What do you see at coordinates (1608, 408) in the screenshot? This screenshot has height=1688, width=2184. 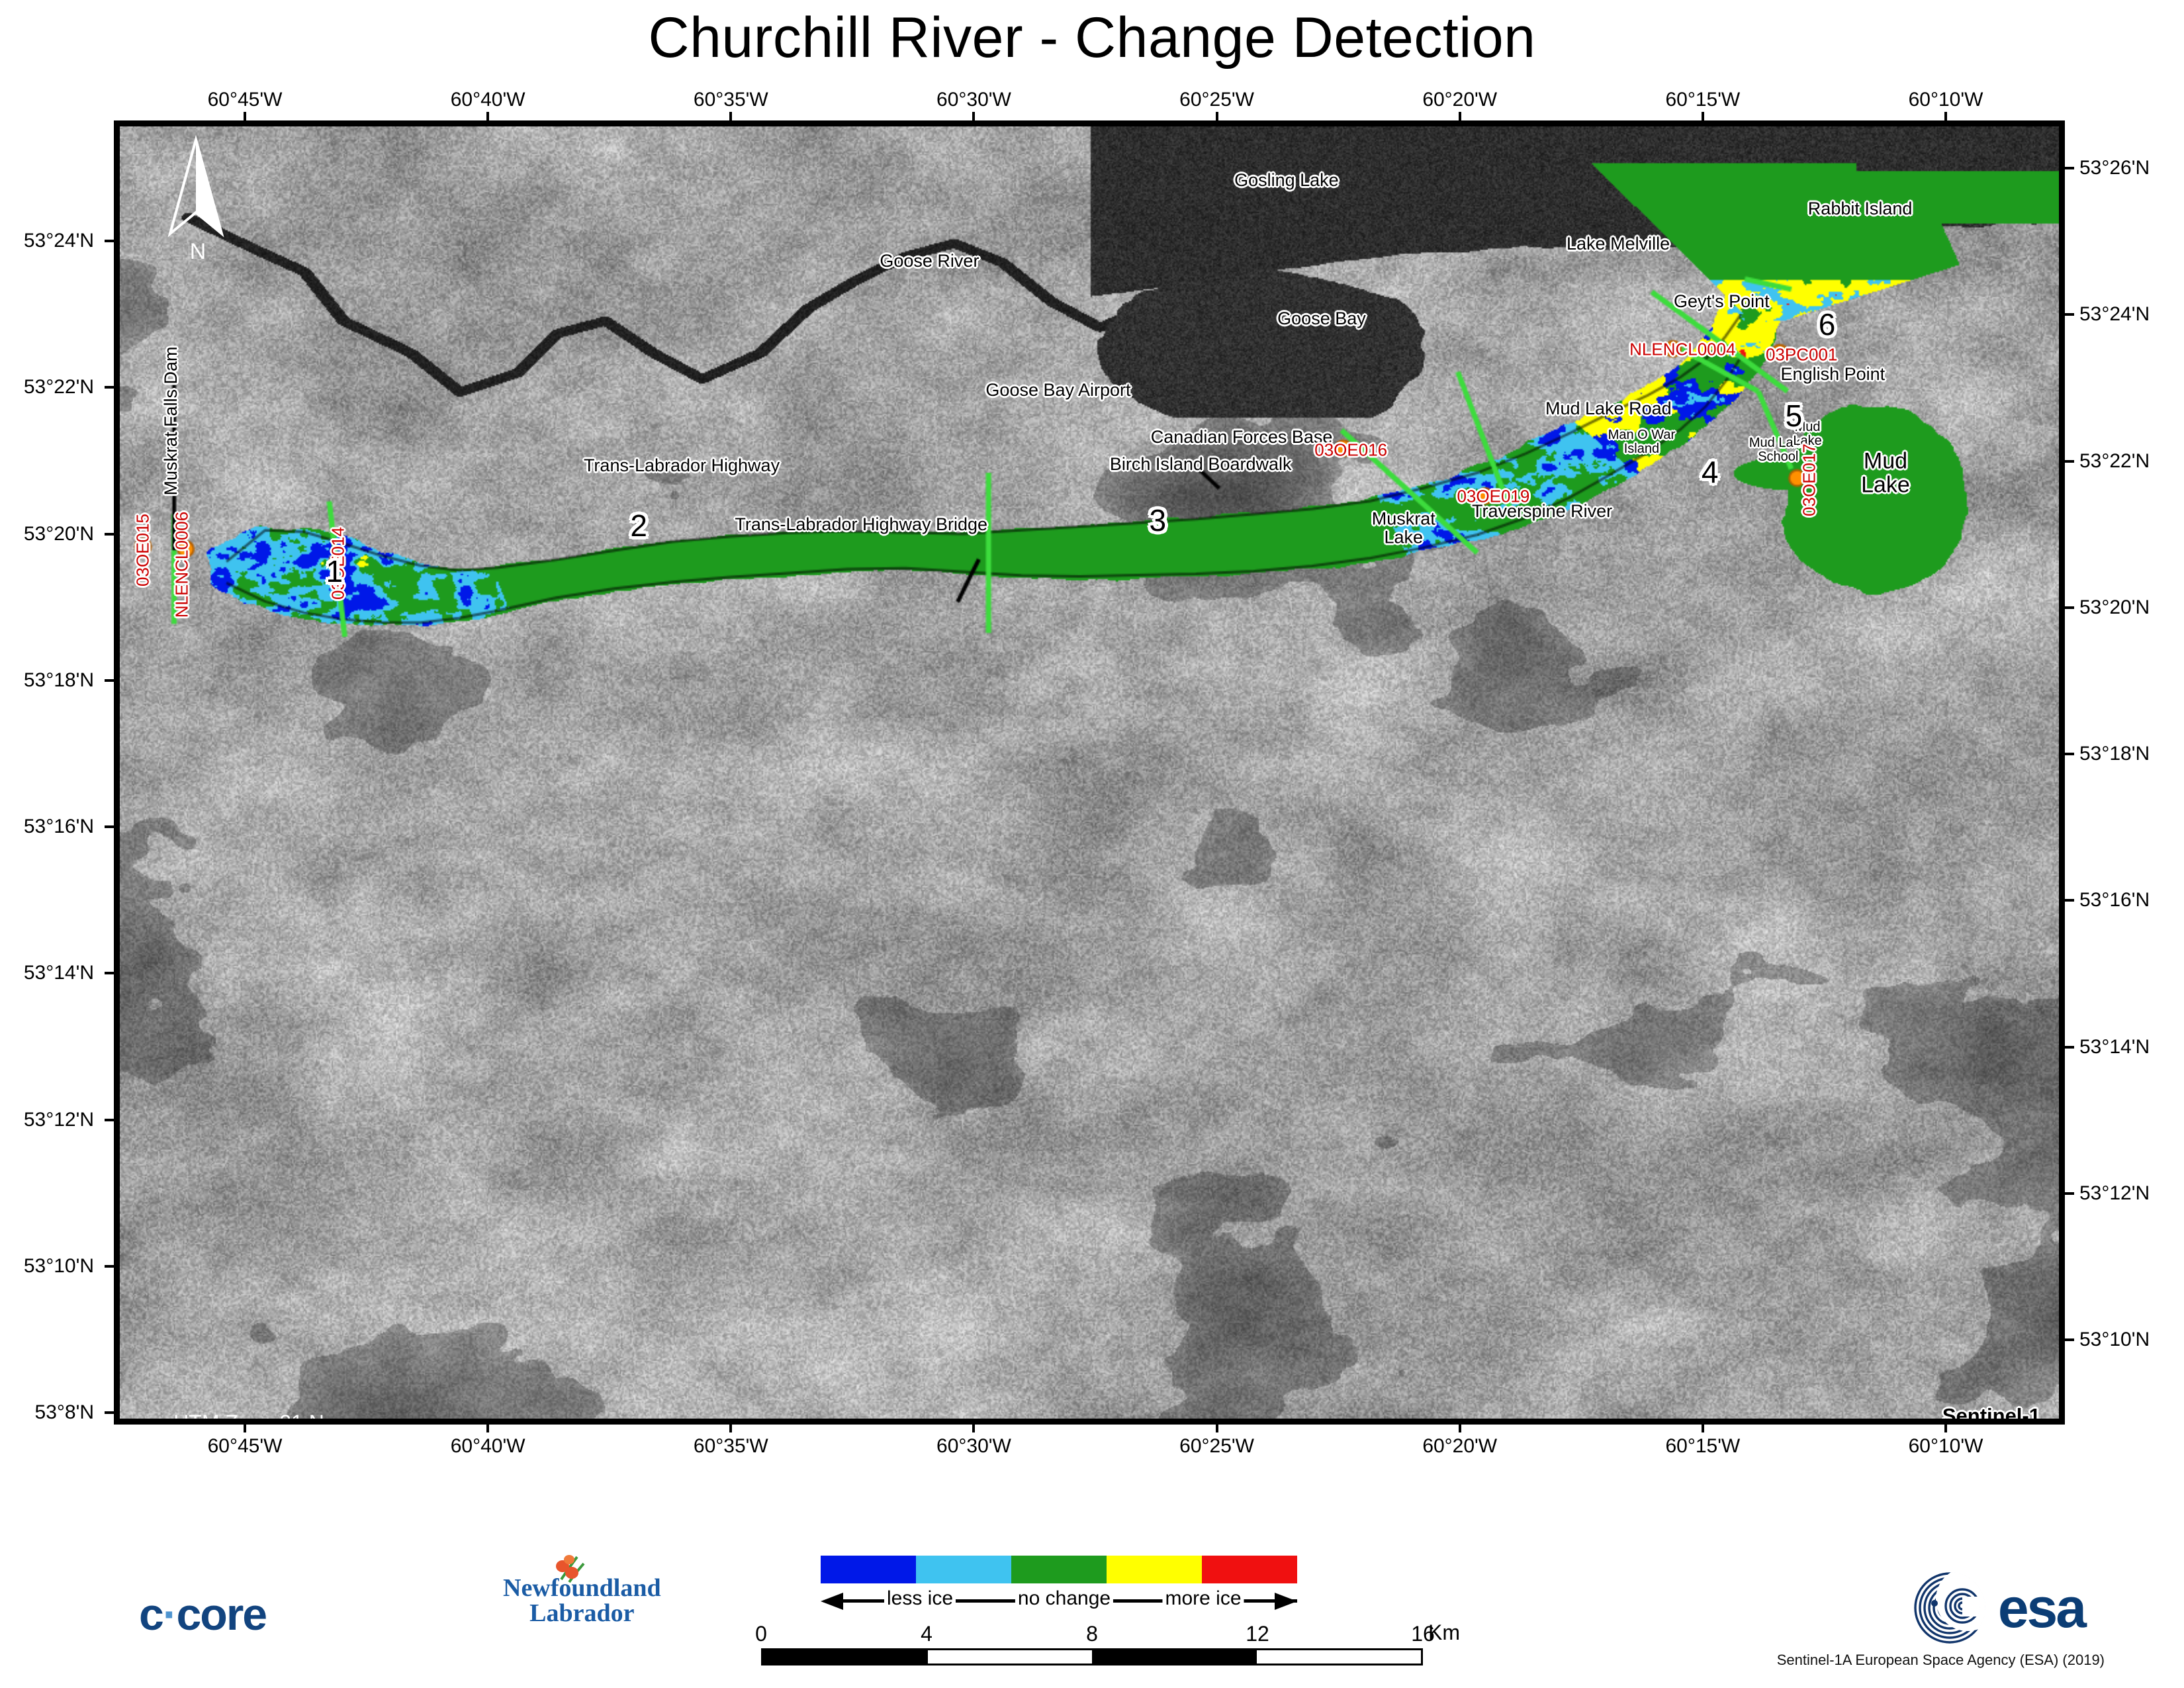 I see `map-label-mud-lake-road: Mud Lake Road` at bounding box center [1608, 408].